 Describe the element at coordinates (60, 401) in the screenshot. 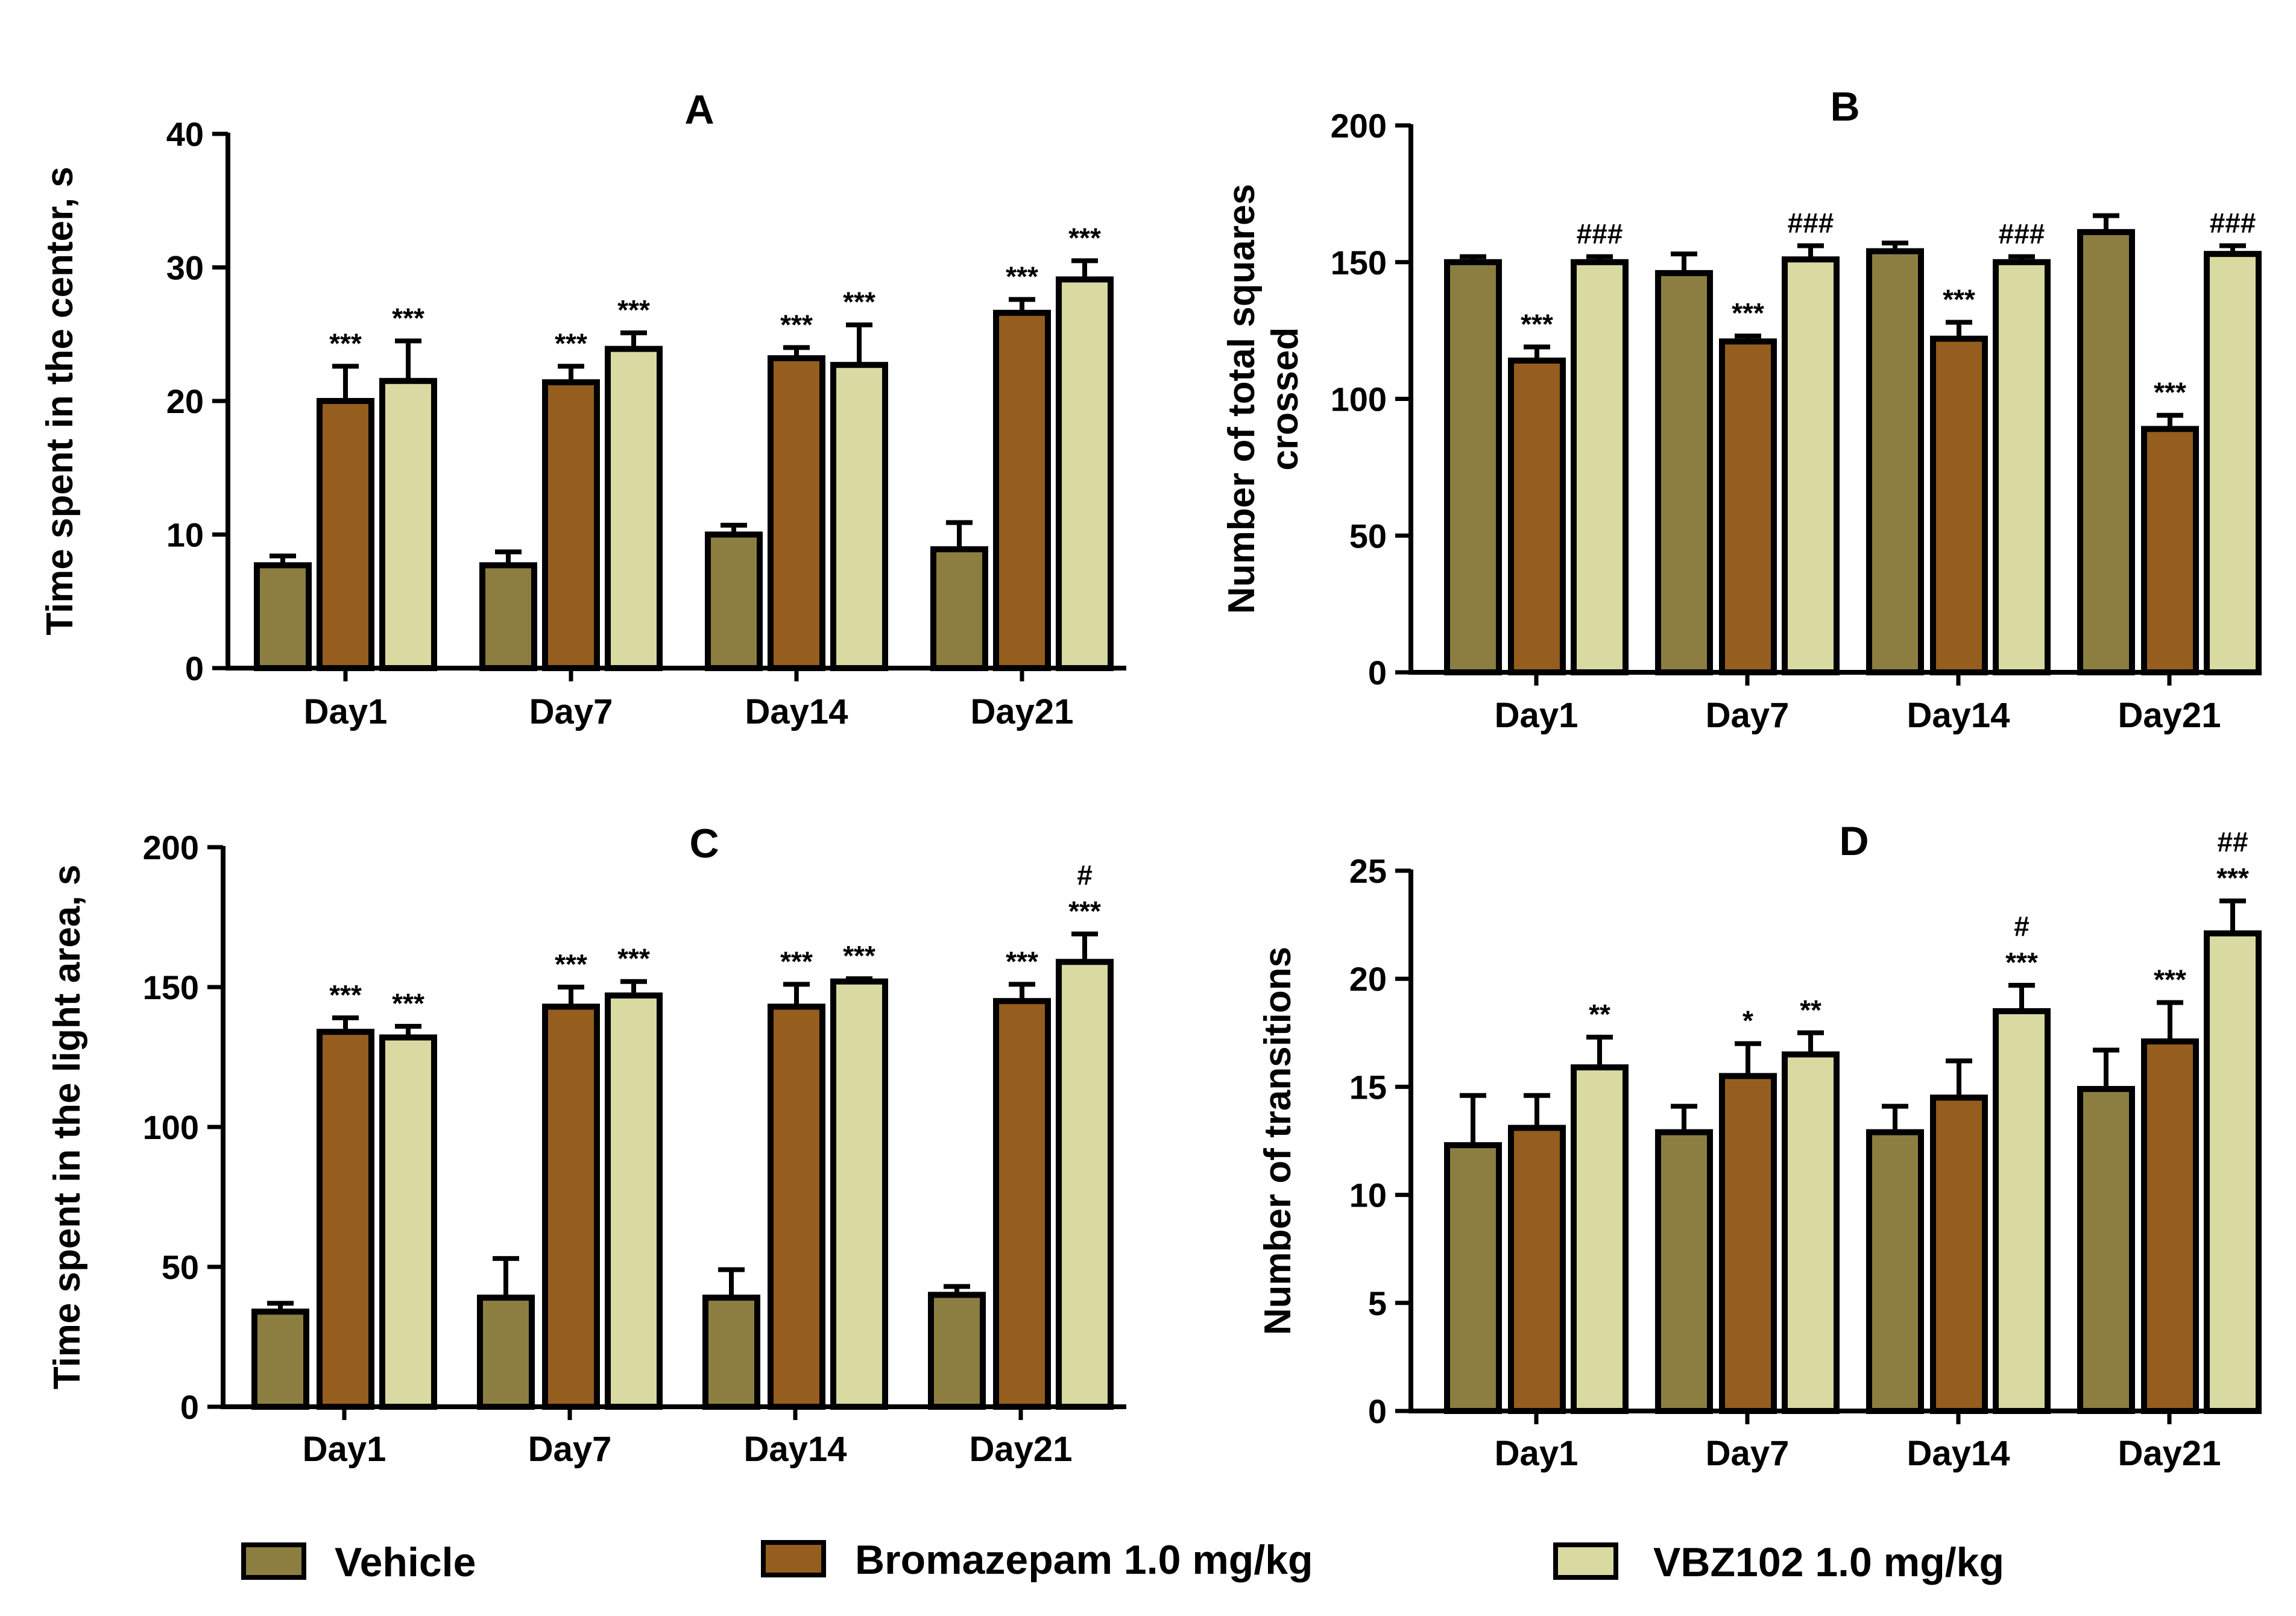

I see `y-axis-title: Time spent in the center, s` at that location.